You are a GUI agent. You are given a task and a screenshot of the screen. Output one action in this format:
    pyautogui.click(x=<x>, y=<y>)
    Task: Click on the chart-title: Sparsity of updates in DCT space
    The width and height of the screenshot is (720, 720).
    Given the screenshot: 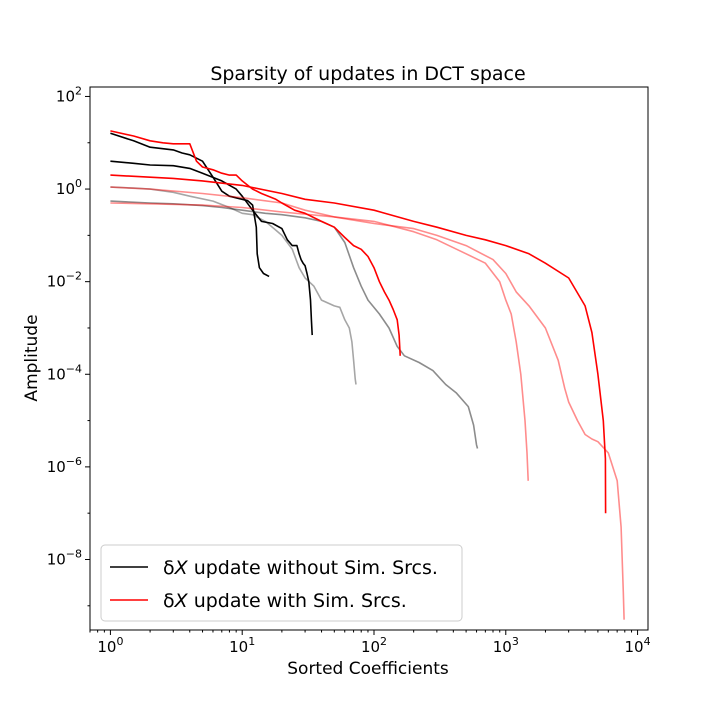 What is the action you would take?
    pyautogui.click(x=367, y=74)
    